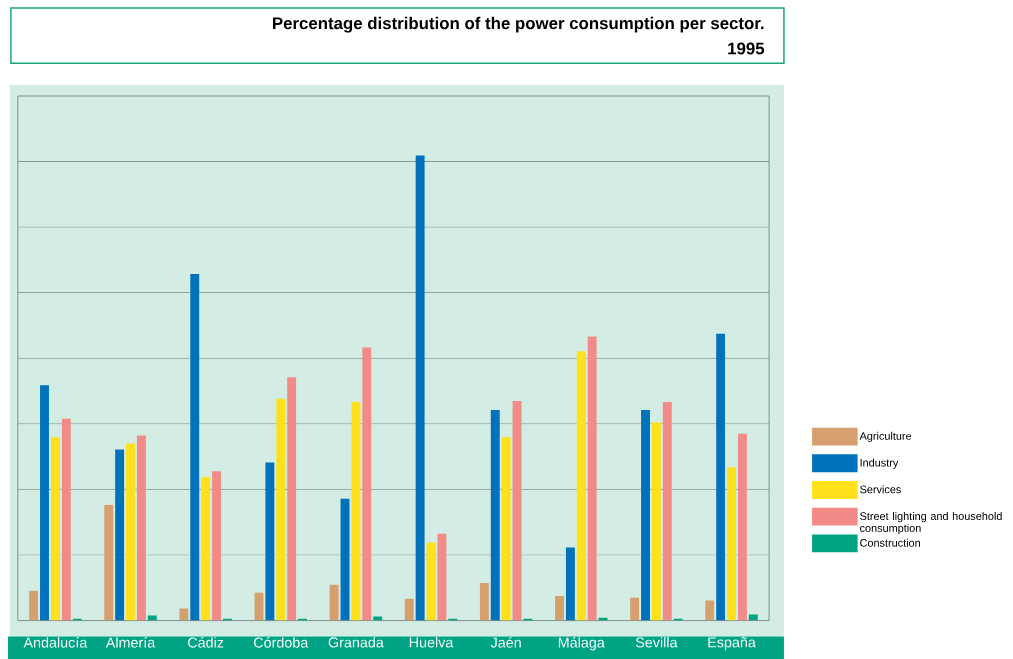 Image resolution: width=1013 pixels, height=659 pixels. I want to click on x-tick-label: Granada, so click(356, 642).